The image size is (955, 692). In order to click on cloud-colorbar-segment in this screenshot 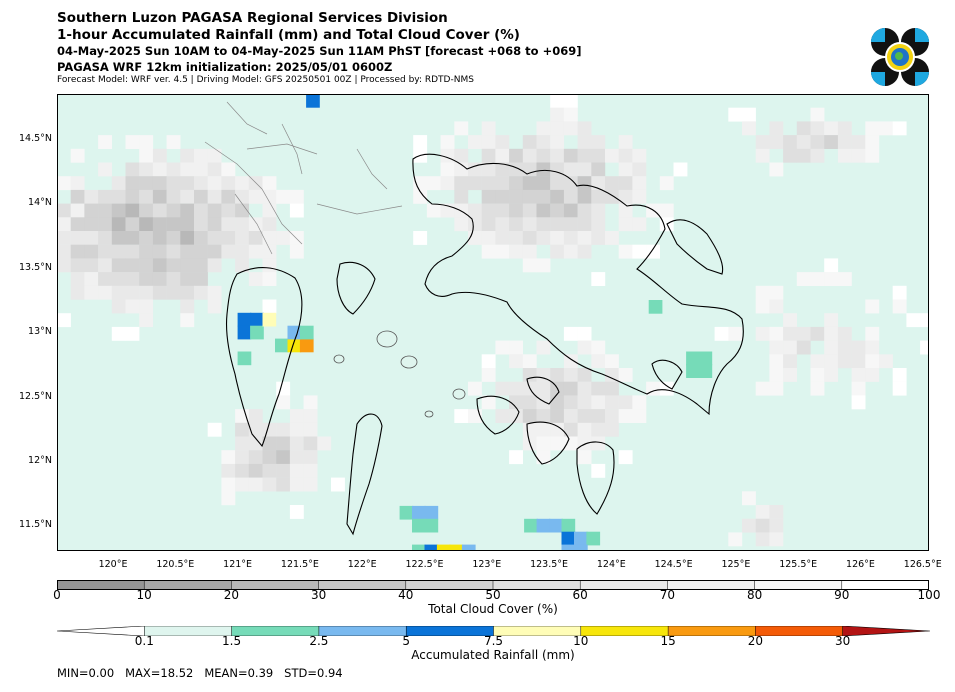, I will do `click(885, 585)`.